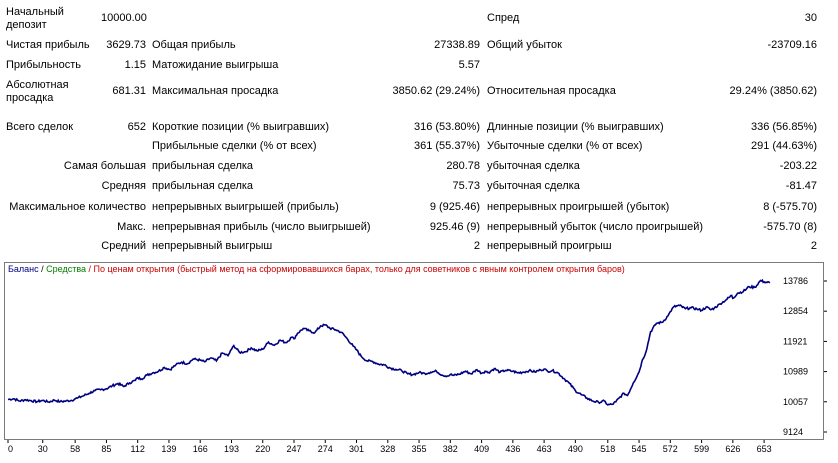 Image resolution: width=838 pixels, height=463 pixels. What do you see at coordinates (607, 449) in the screenshot?
I see `x-tick-label: 518` at bounding box center [607, 449].